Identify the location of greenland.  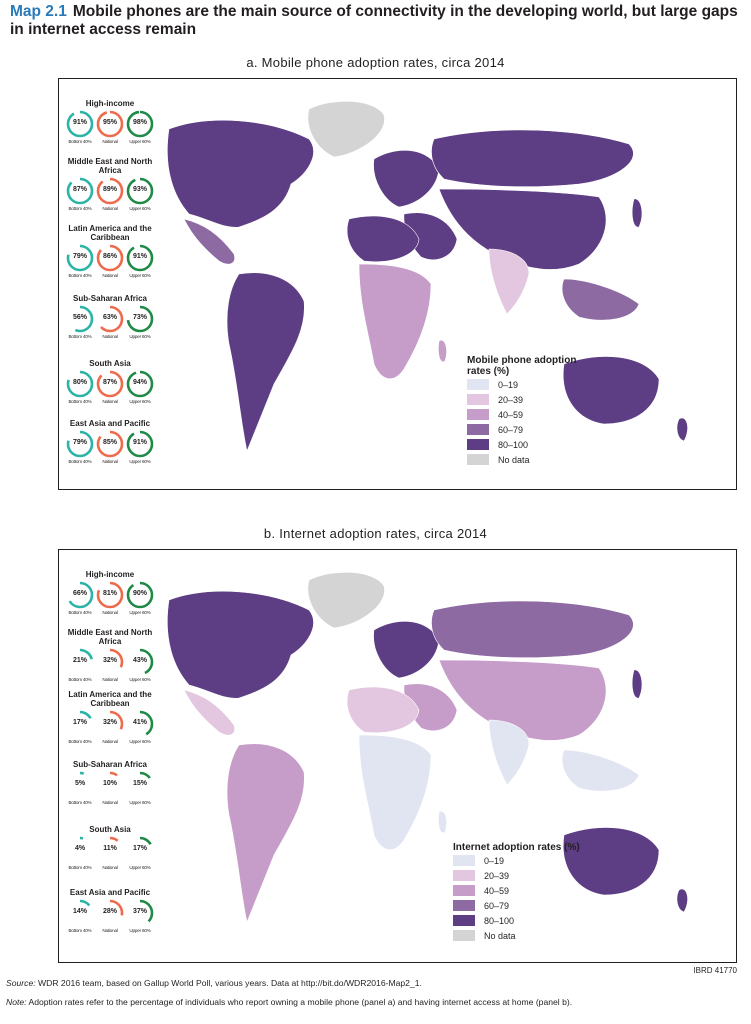
(346, 129).